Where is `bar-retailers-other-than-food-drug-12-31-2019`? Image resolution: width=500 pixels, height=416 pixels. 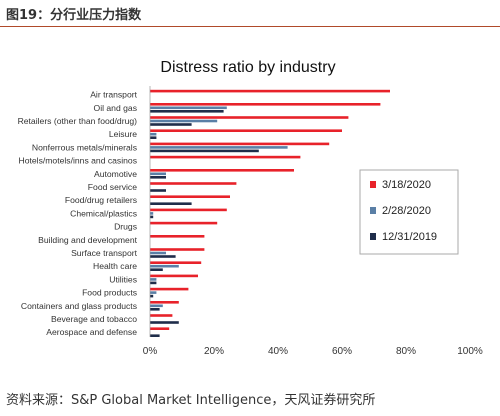
bar-retailers-other-than-food-drug-12-31-2019 is located at coordinates (171, 124).